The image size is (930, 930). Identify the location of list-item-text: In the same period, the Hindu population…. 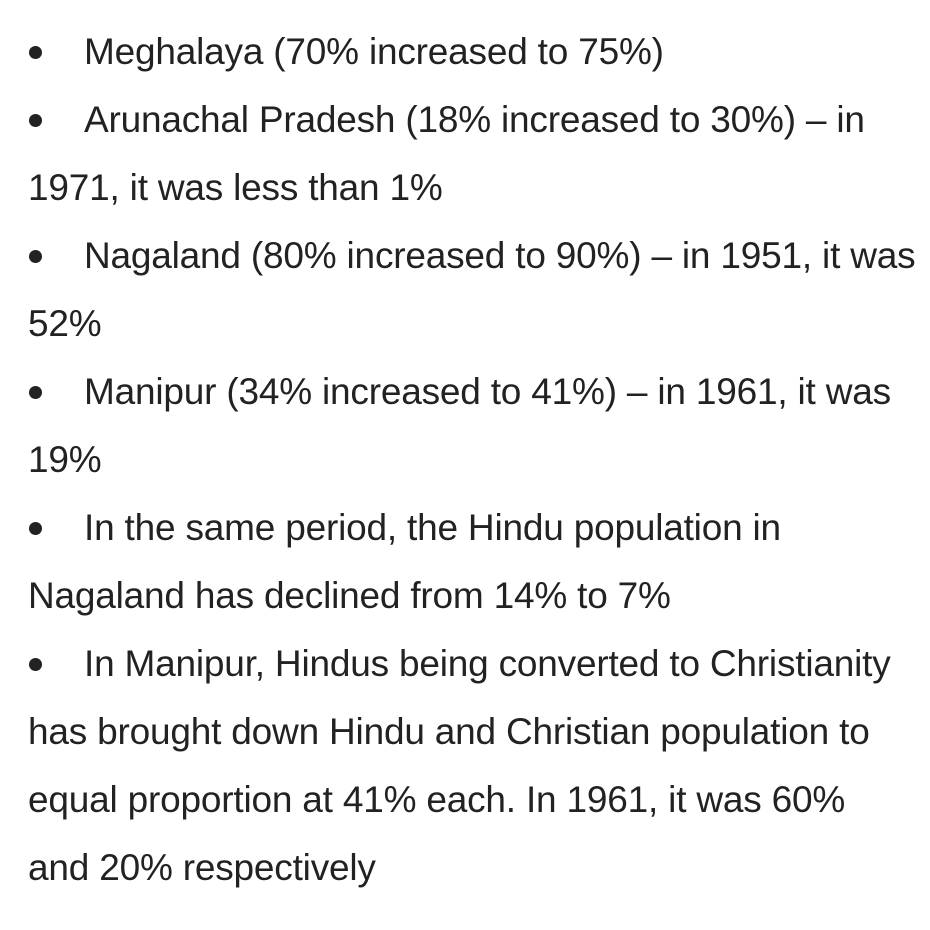
(404, 561).